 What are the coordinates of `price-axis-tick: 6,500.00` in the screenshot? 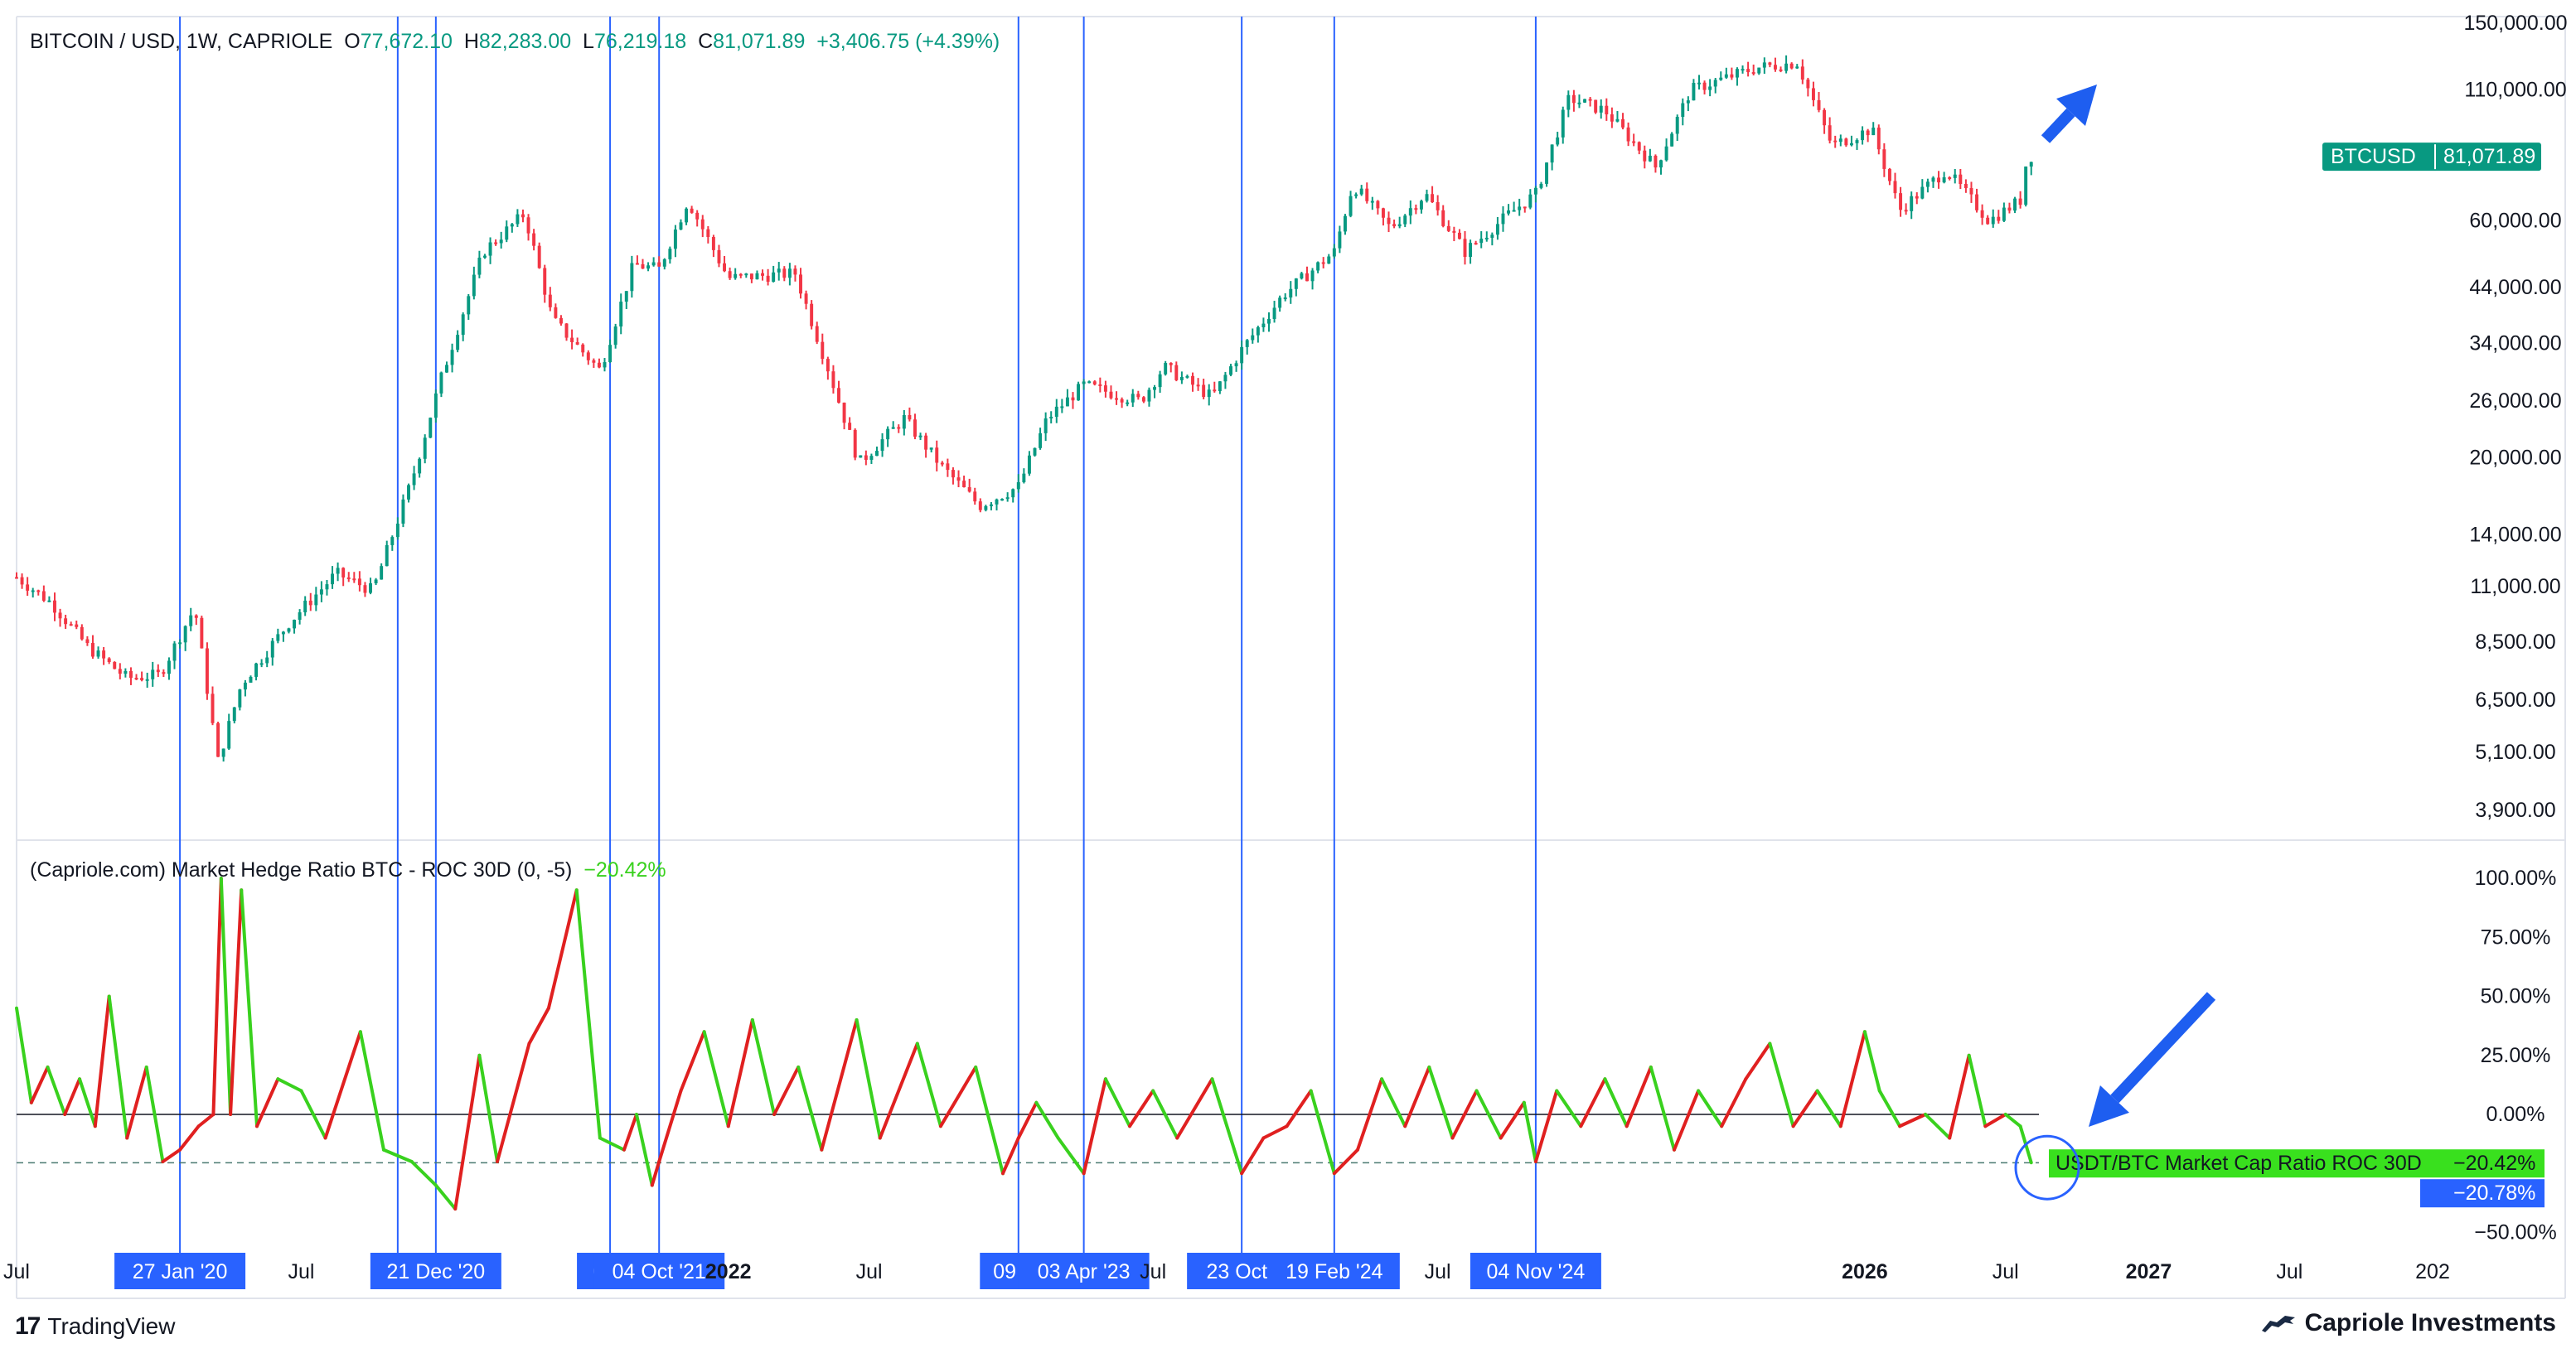 It's located at (2515, 700).